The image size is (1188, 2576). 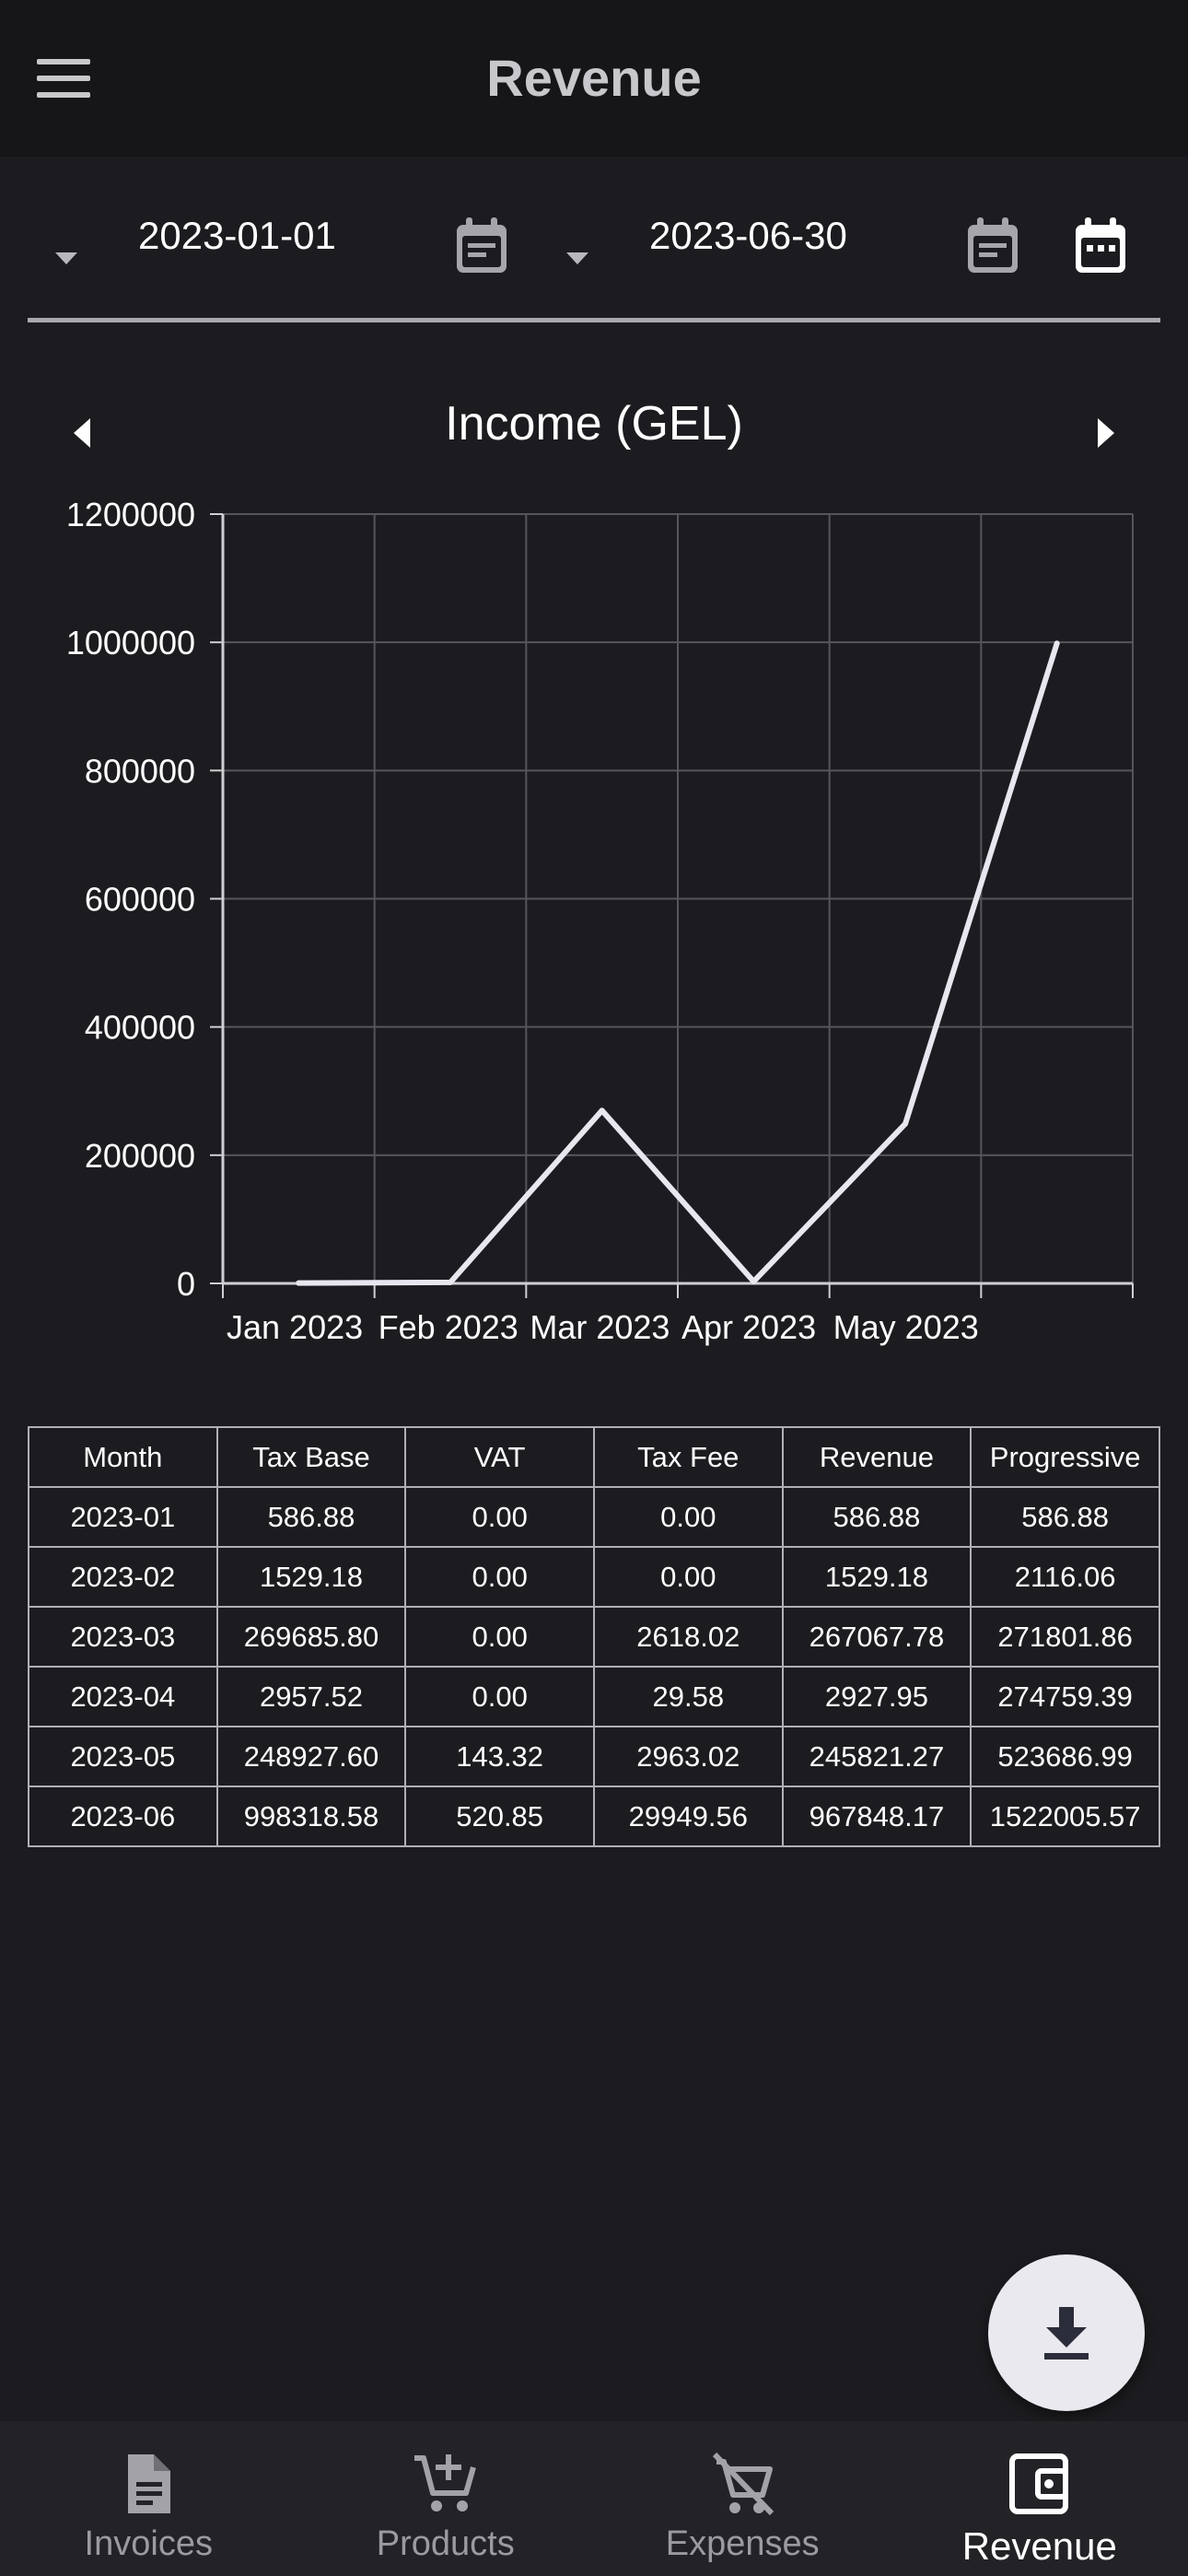 I want to click on nav-item-expenses: Expenses, so click(x=742, y=2498).